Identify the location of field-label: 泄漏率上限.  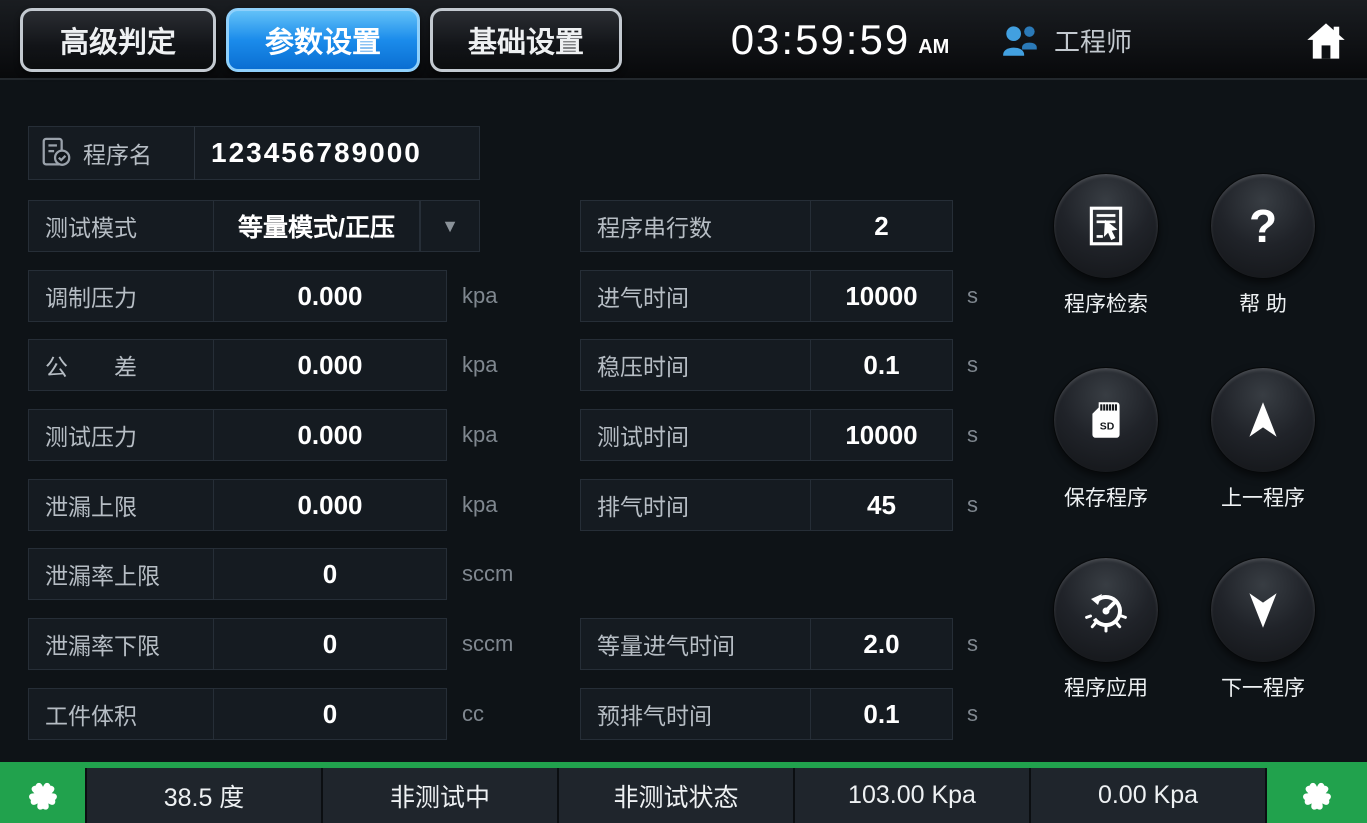
(120, 574).